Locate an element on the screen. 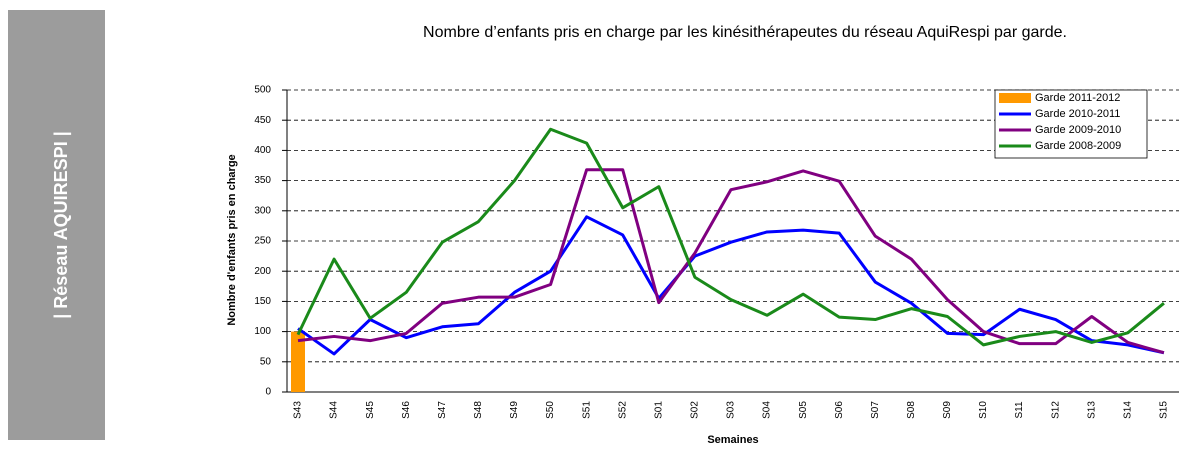 Image resolution: width=1179 pixels, height=450 pixels. x-tick-label: S04 is located at coordinates (767, 410).